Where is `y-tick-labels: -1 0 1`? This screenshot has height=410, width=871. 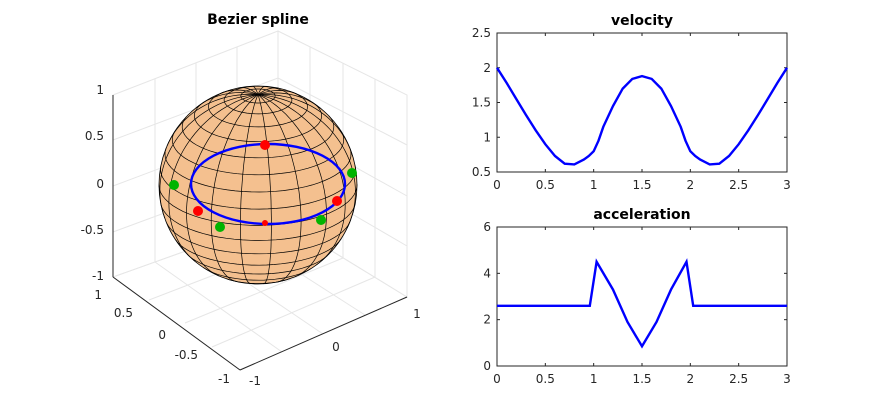 y-tick-labels: -1 0 1 is located at coordinates (335, 347).